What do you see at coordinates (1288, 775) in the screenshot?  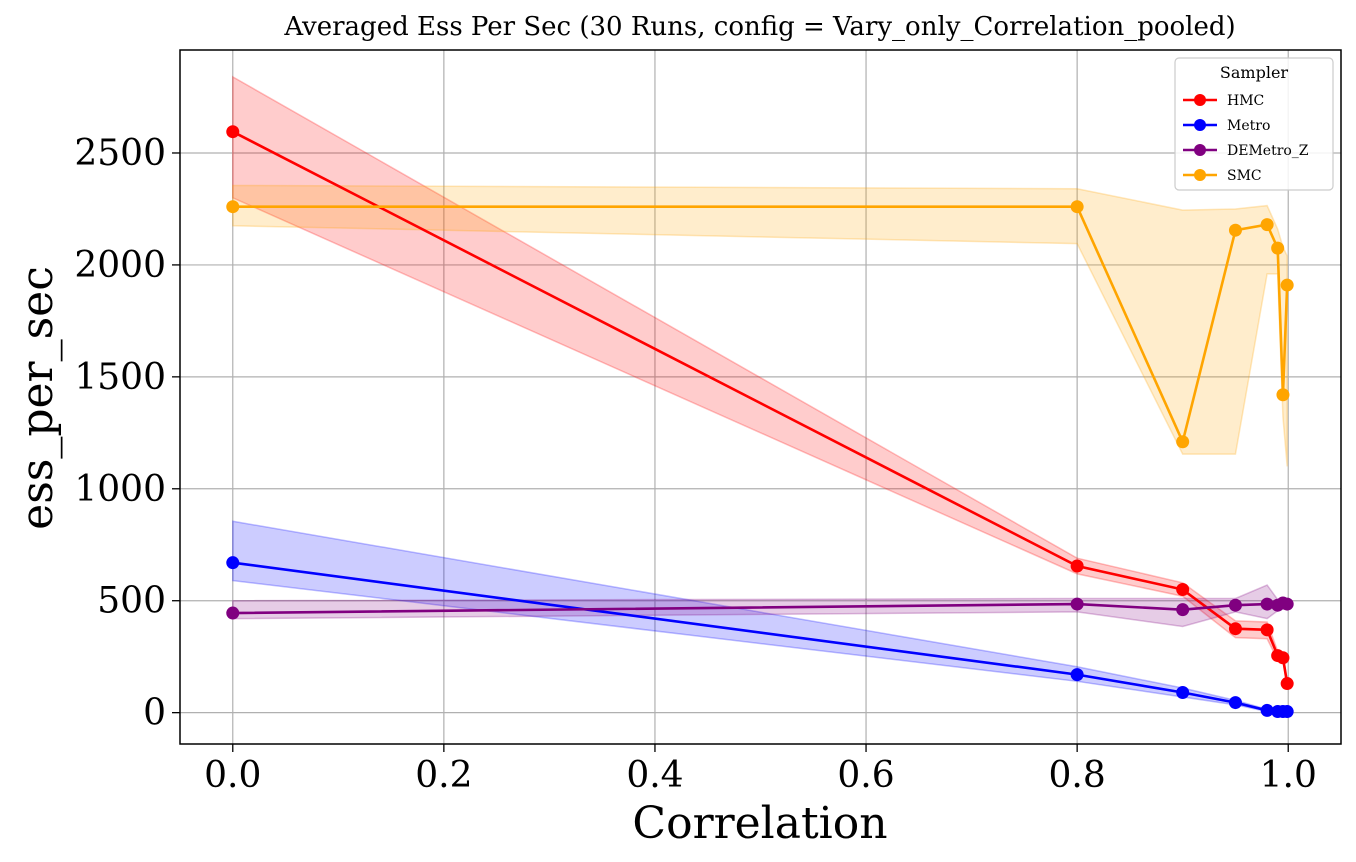 I see `x-tick-label: 1.0` at bounding box center [1288, 775].